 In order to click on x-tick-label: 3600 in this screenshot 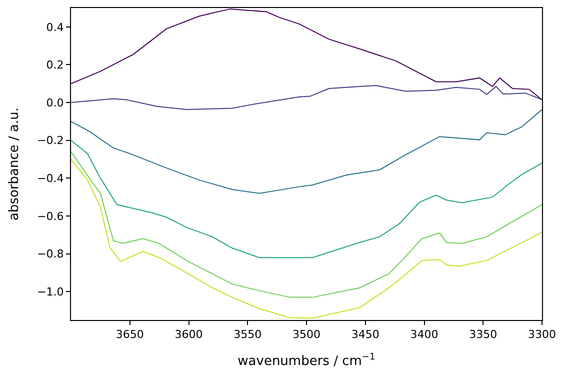, I will do `click(188, 335)`.